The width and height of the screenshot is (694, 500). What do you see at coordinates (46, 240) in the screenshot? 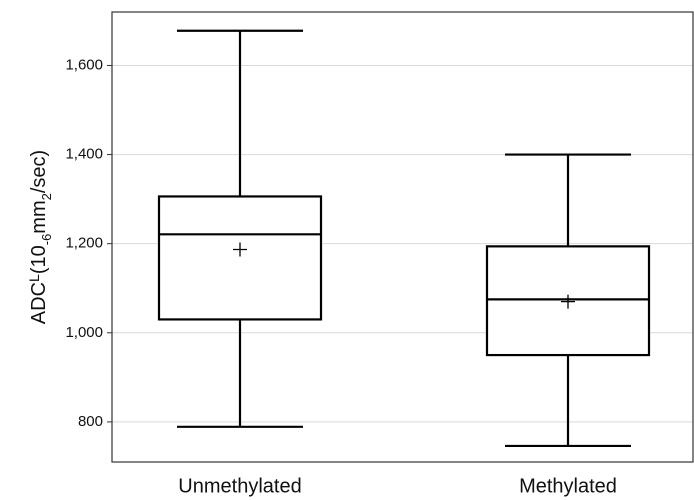
I see `y-axis-label-part: -6` at bounding box center [46, 240].